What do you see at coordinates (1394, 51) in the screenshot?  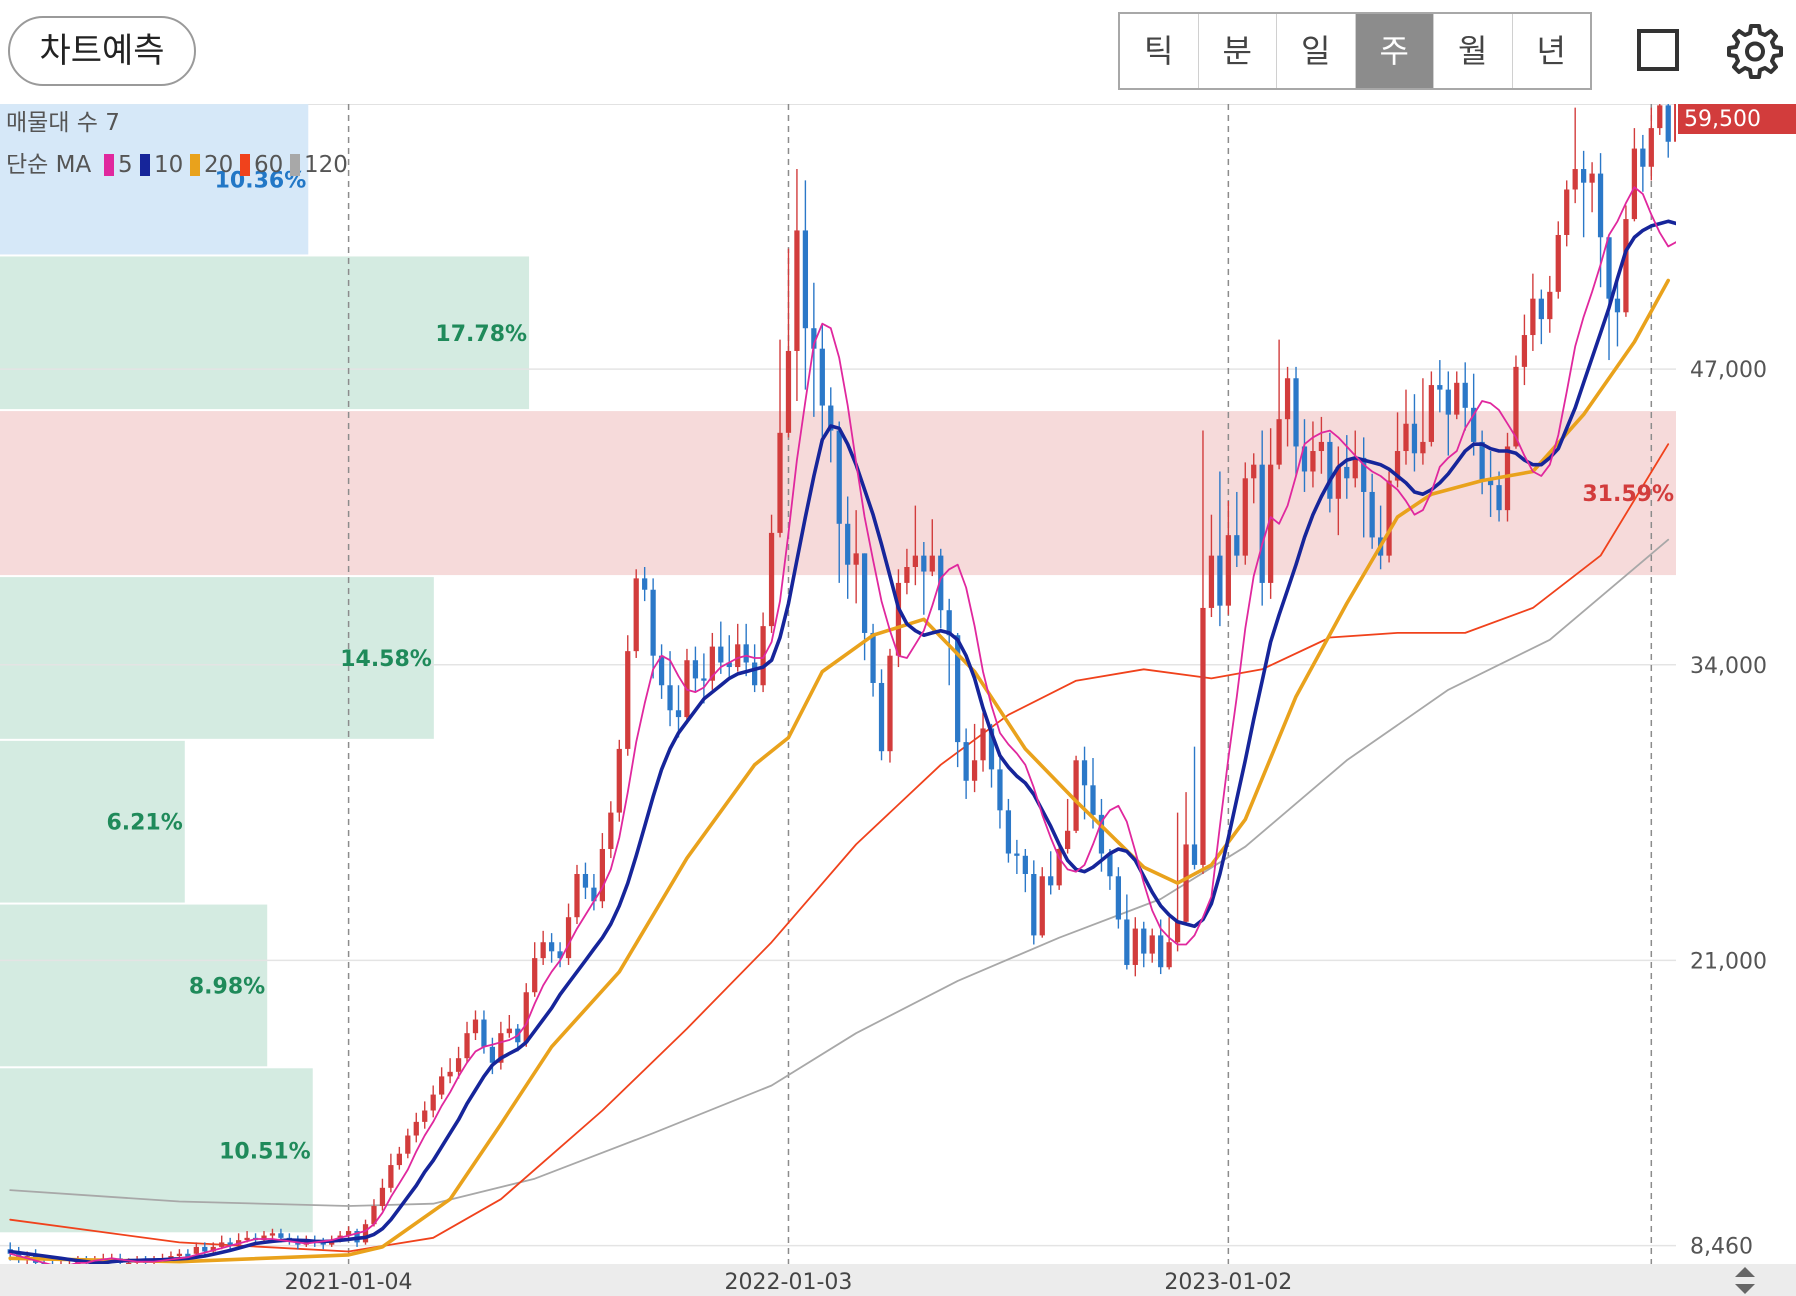 I see `tab-week: 주` at bounding box center [1394, 51].